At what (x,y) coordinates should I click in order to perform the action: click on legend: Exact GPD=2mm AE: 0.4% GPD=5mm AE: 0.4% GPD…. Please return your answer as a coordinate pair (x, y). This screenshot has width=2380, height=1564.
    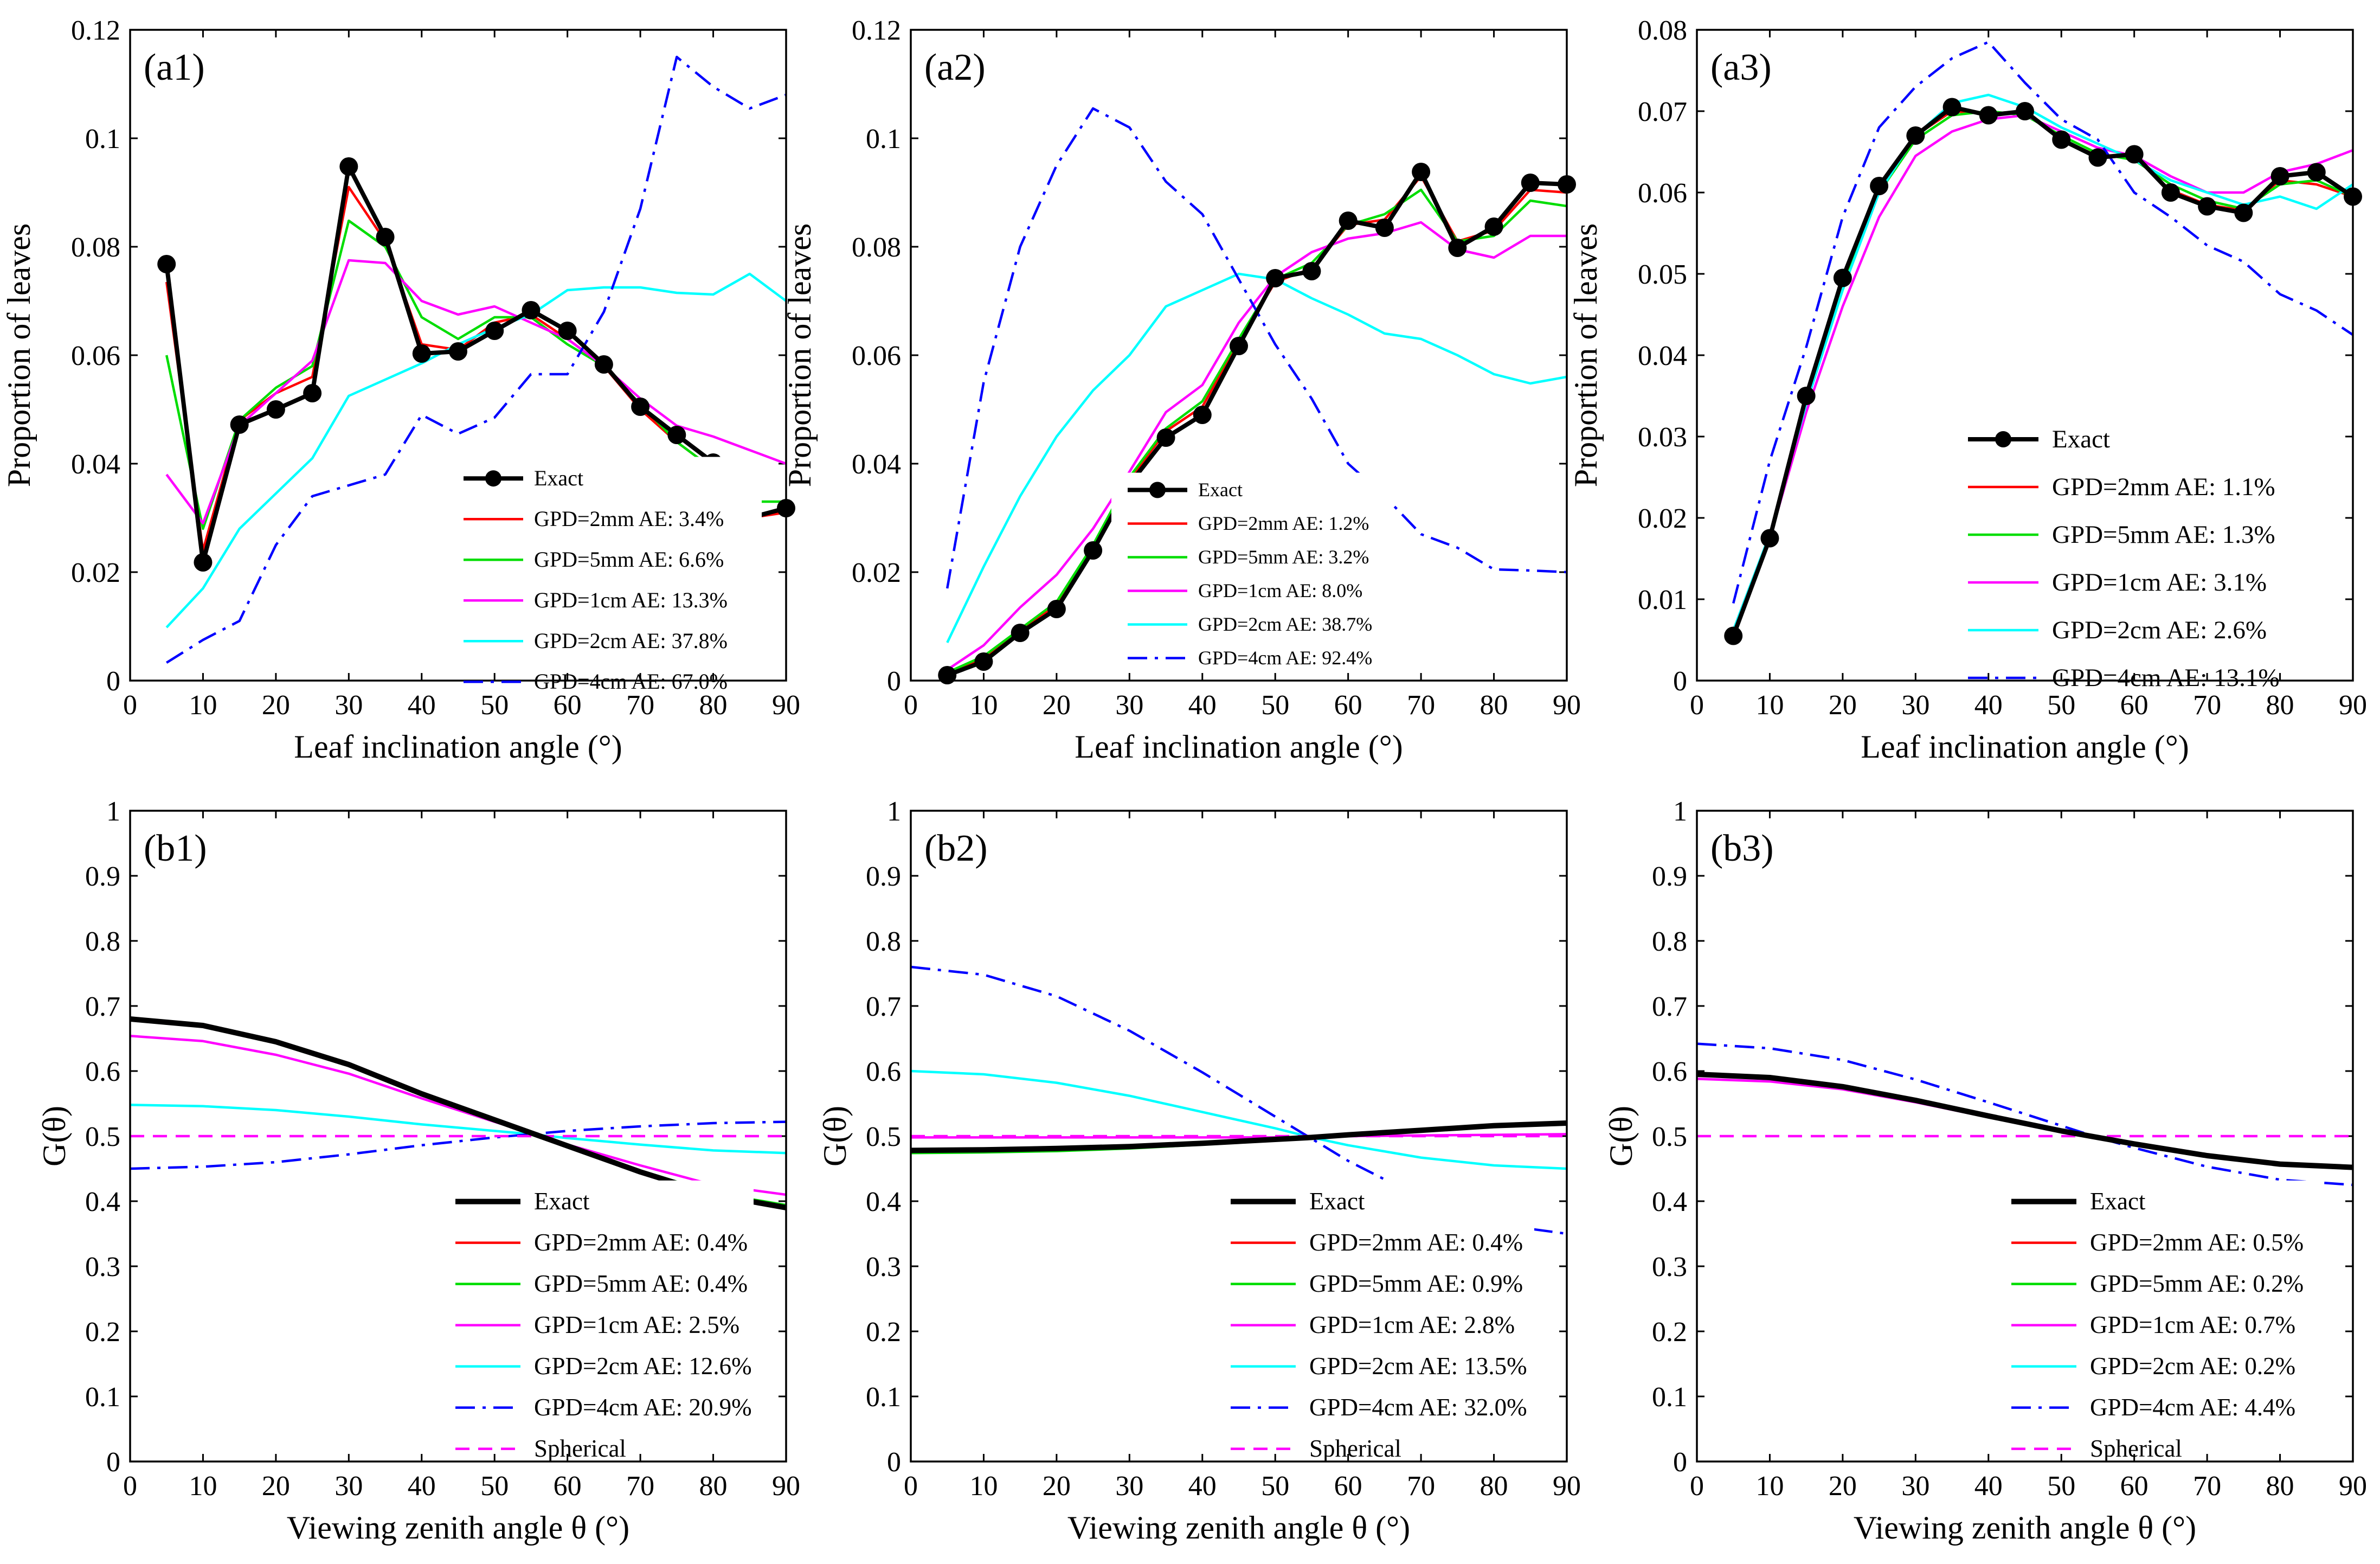
    Looking at the image, I should click on (596, 1321).